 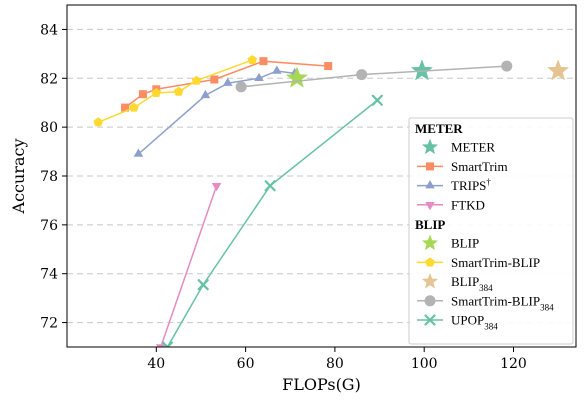 What do you see at coordinates (335, 364) in the screenshot?
I see `x-tick-label: 80` at bounding box center [335, 364].